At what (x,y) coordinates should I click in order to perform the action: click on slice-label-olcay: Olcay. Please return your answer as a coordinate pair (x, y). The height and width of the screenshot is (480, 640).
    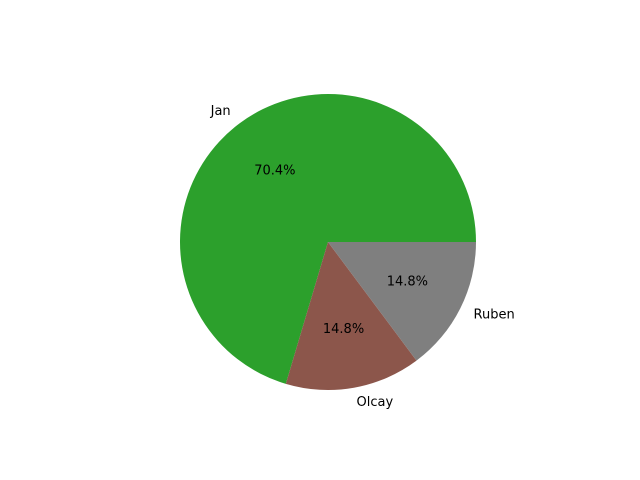
    Looking at the image, I should click on (374, 402).